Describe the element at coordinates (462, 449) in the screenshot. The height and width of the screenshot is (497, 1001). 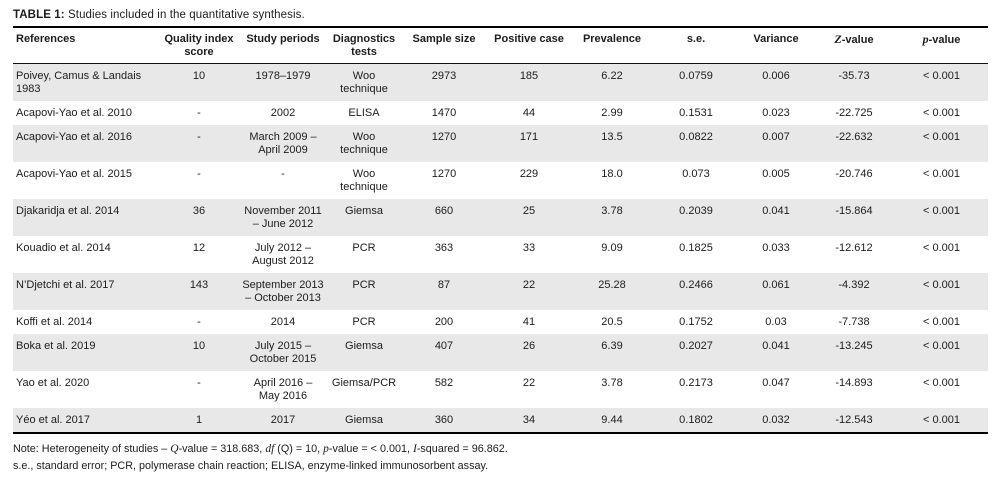
I see `note-text: -squared = 96.862.` at that location.